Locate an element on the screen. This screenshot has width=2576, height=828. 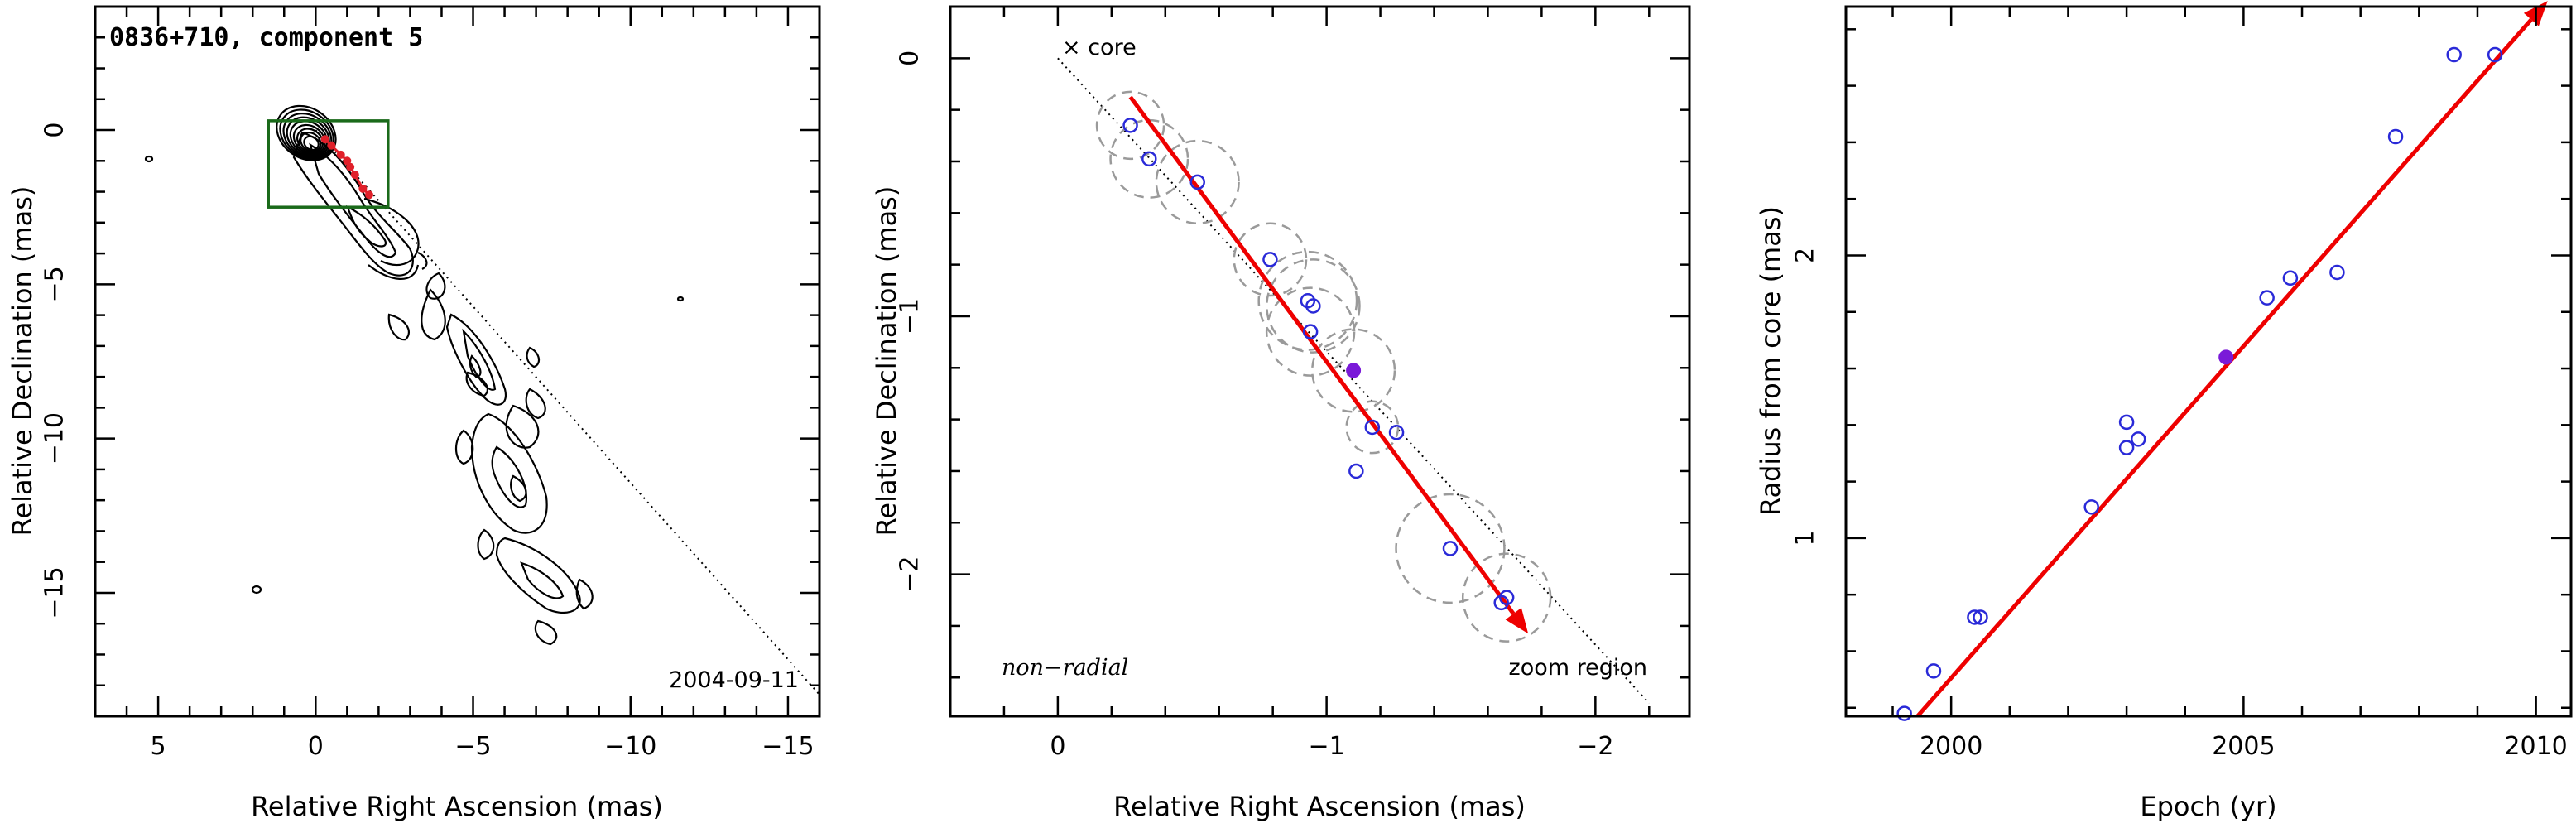
y-tick-label: 2 is located at coordinates (1805, 255).